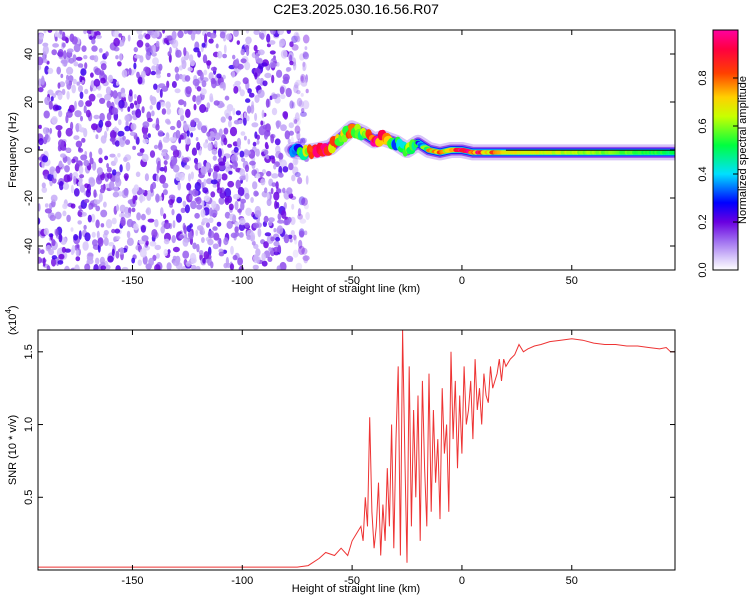  Describe the element at coordinates (174, 150) in the screenshot. I see `spectrogram-noise` at that location.